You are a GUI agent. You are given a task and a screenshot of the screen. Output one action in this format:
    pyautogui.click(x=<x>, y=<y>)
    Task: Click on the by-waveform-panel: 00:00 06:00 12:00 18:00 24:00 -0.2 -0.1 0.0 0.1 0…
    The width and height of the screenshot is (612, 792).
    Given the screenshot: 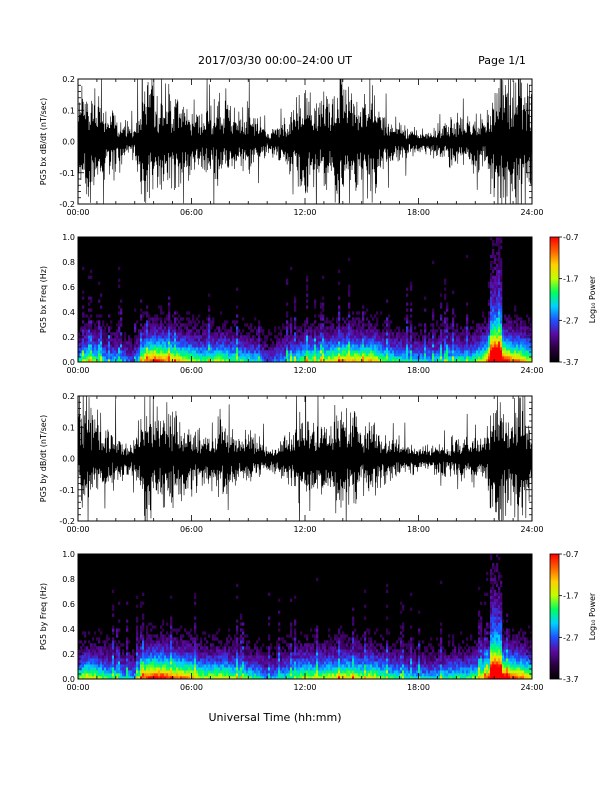 What is the action you would take?
    pyautogui.click(x=291, y=463)
    